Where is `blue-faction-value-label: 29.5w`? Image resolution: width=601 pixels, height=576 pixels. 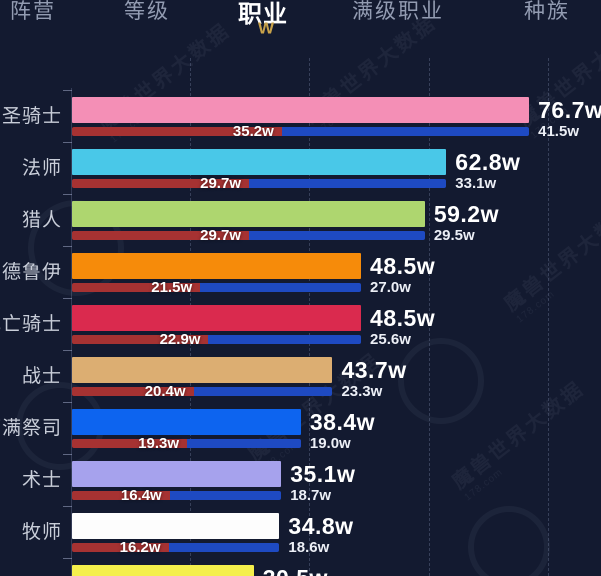 blue-faction-value-label: 29.5w is located at coordinates (454, 235).